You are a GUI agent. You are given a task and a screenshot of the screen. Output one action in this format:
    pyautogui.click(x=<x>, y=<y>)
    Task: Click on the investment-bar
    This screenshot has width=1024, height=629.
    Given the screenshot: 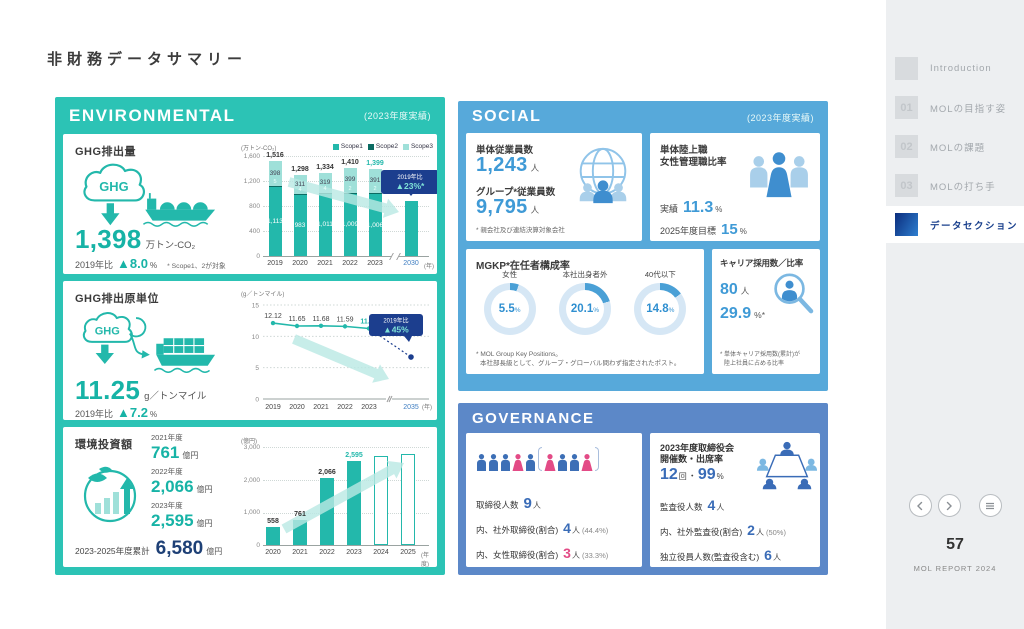 What is the action you would take?
    pyautogui.click(x=354, y=503)
    